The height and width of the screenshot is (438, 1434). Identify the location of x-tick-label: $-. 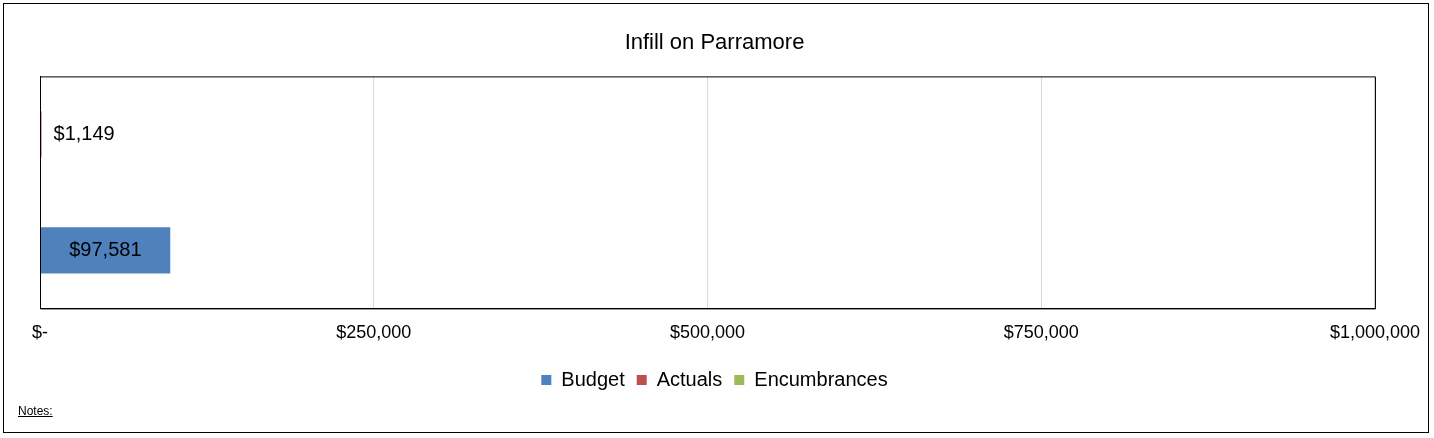
(40, 332).